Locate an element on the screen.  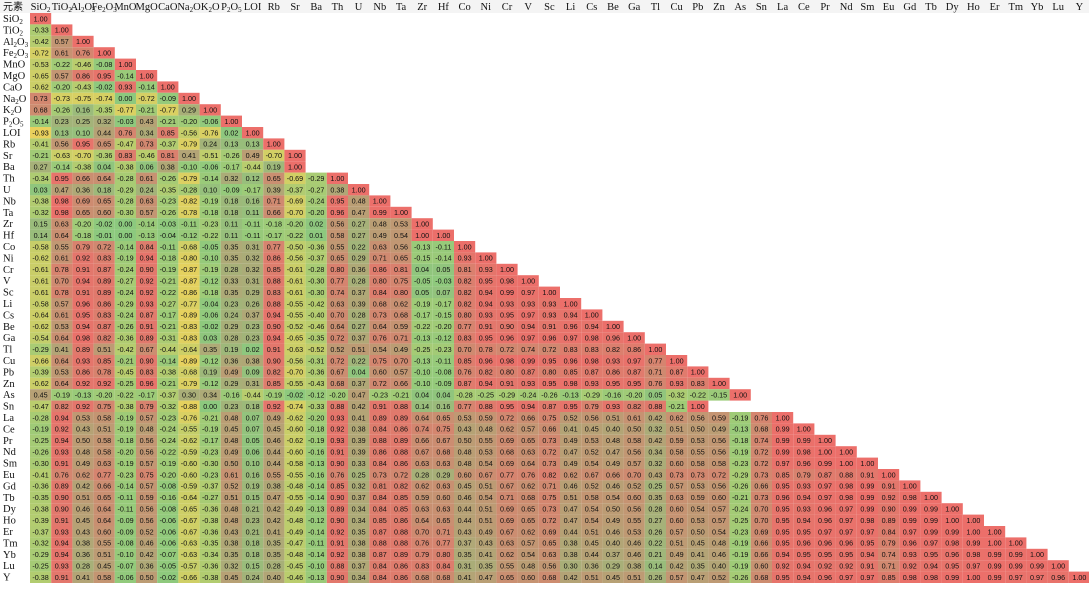
cell-value: 0.30 is located at coordinates (571, 566).